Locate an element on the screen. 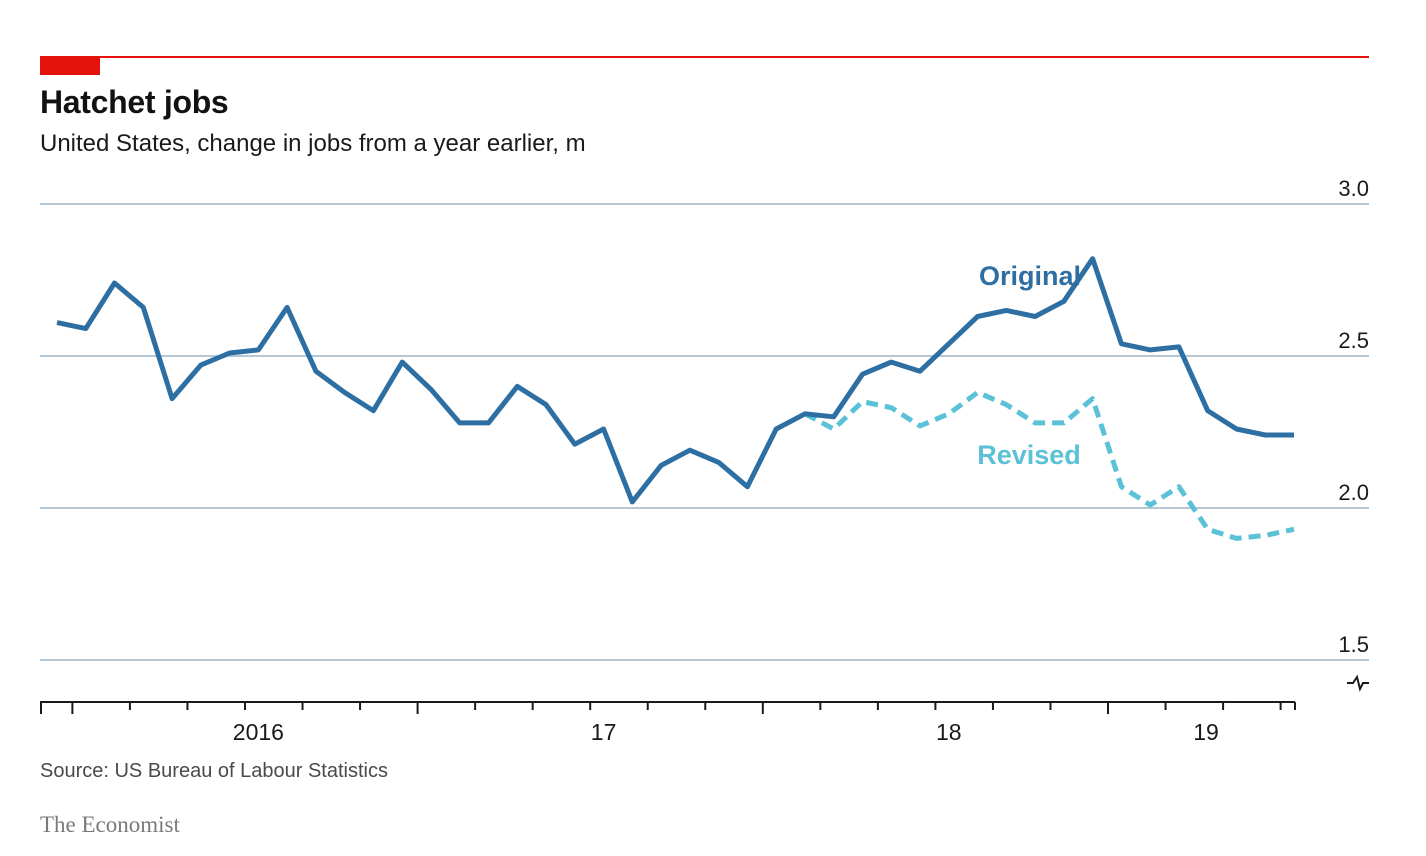 The height and width of the screenshot is (856, 1426). y-tick-label: 2.0 is located at coordinates (1353, 492).